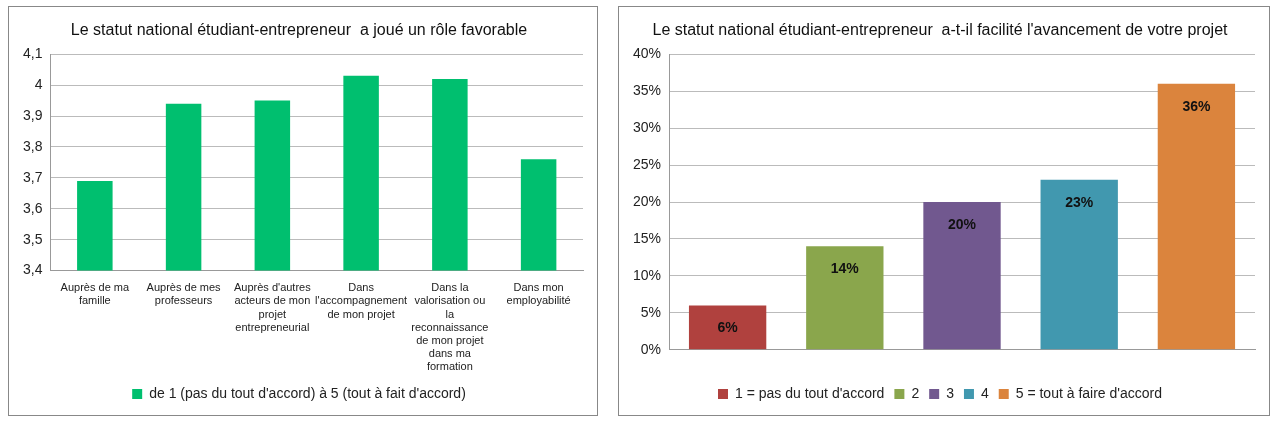  I want to click on y-tick-label: 3,8, so click(32, 145).